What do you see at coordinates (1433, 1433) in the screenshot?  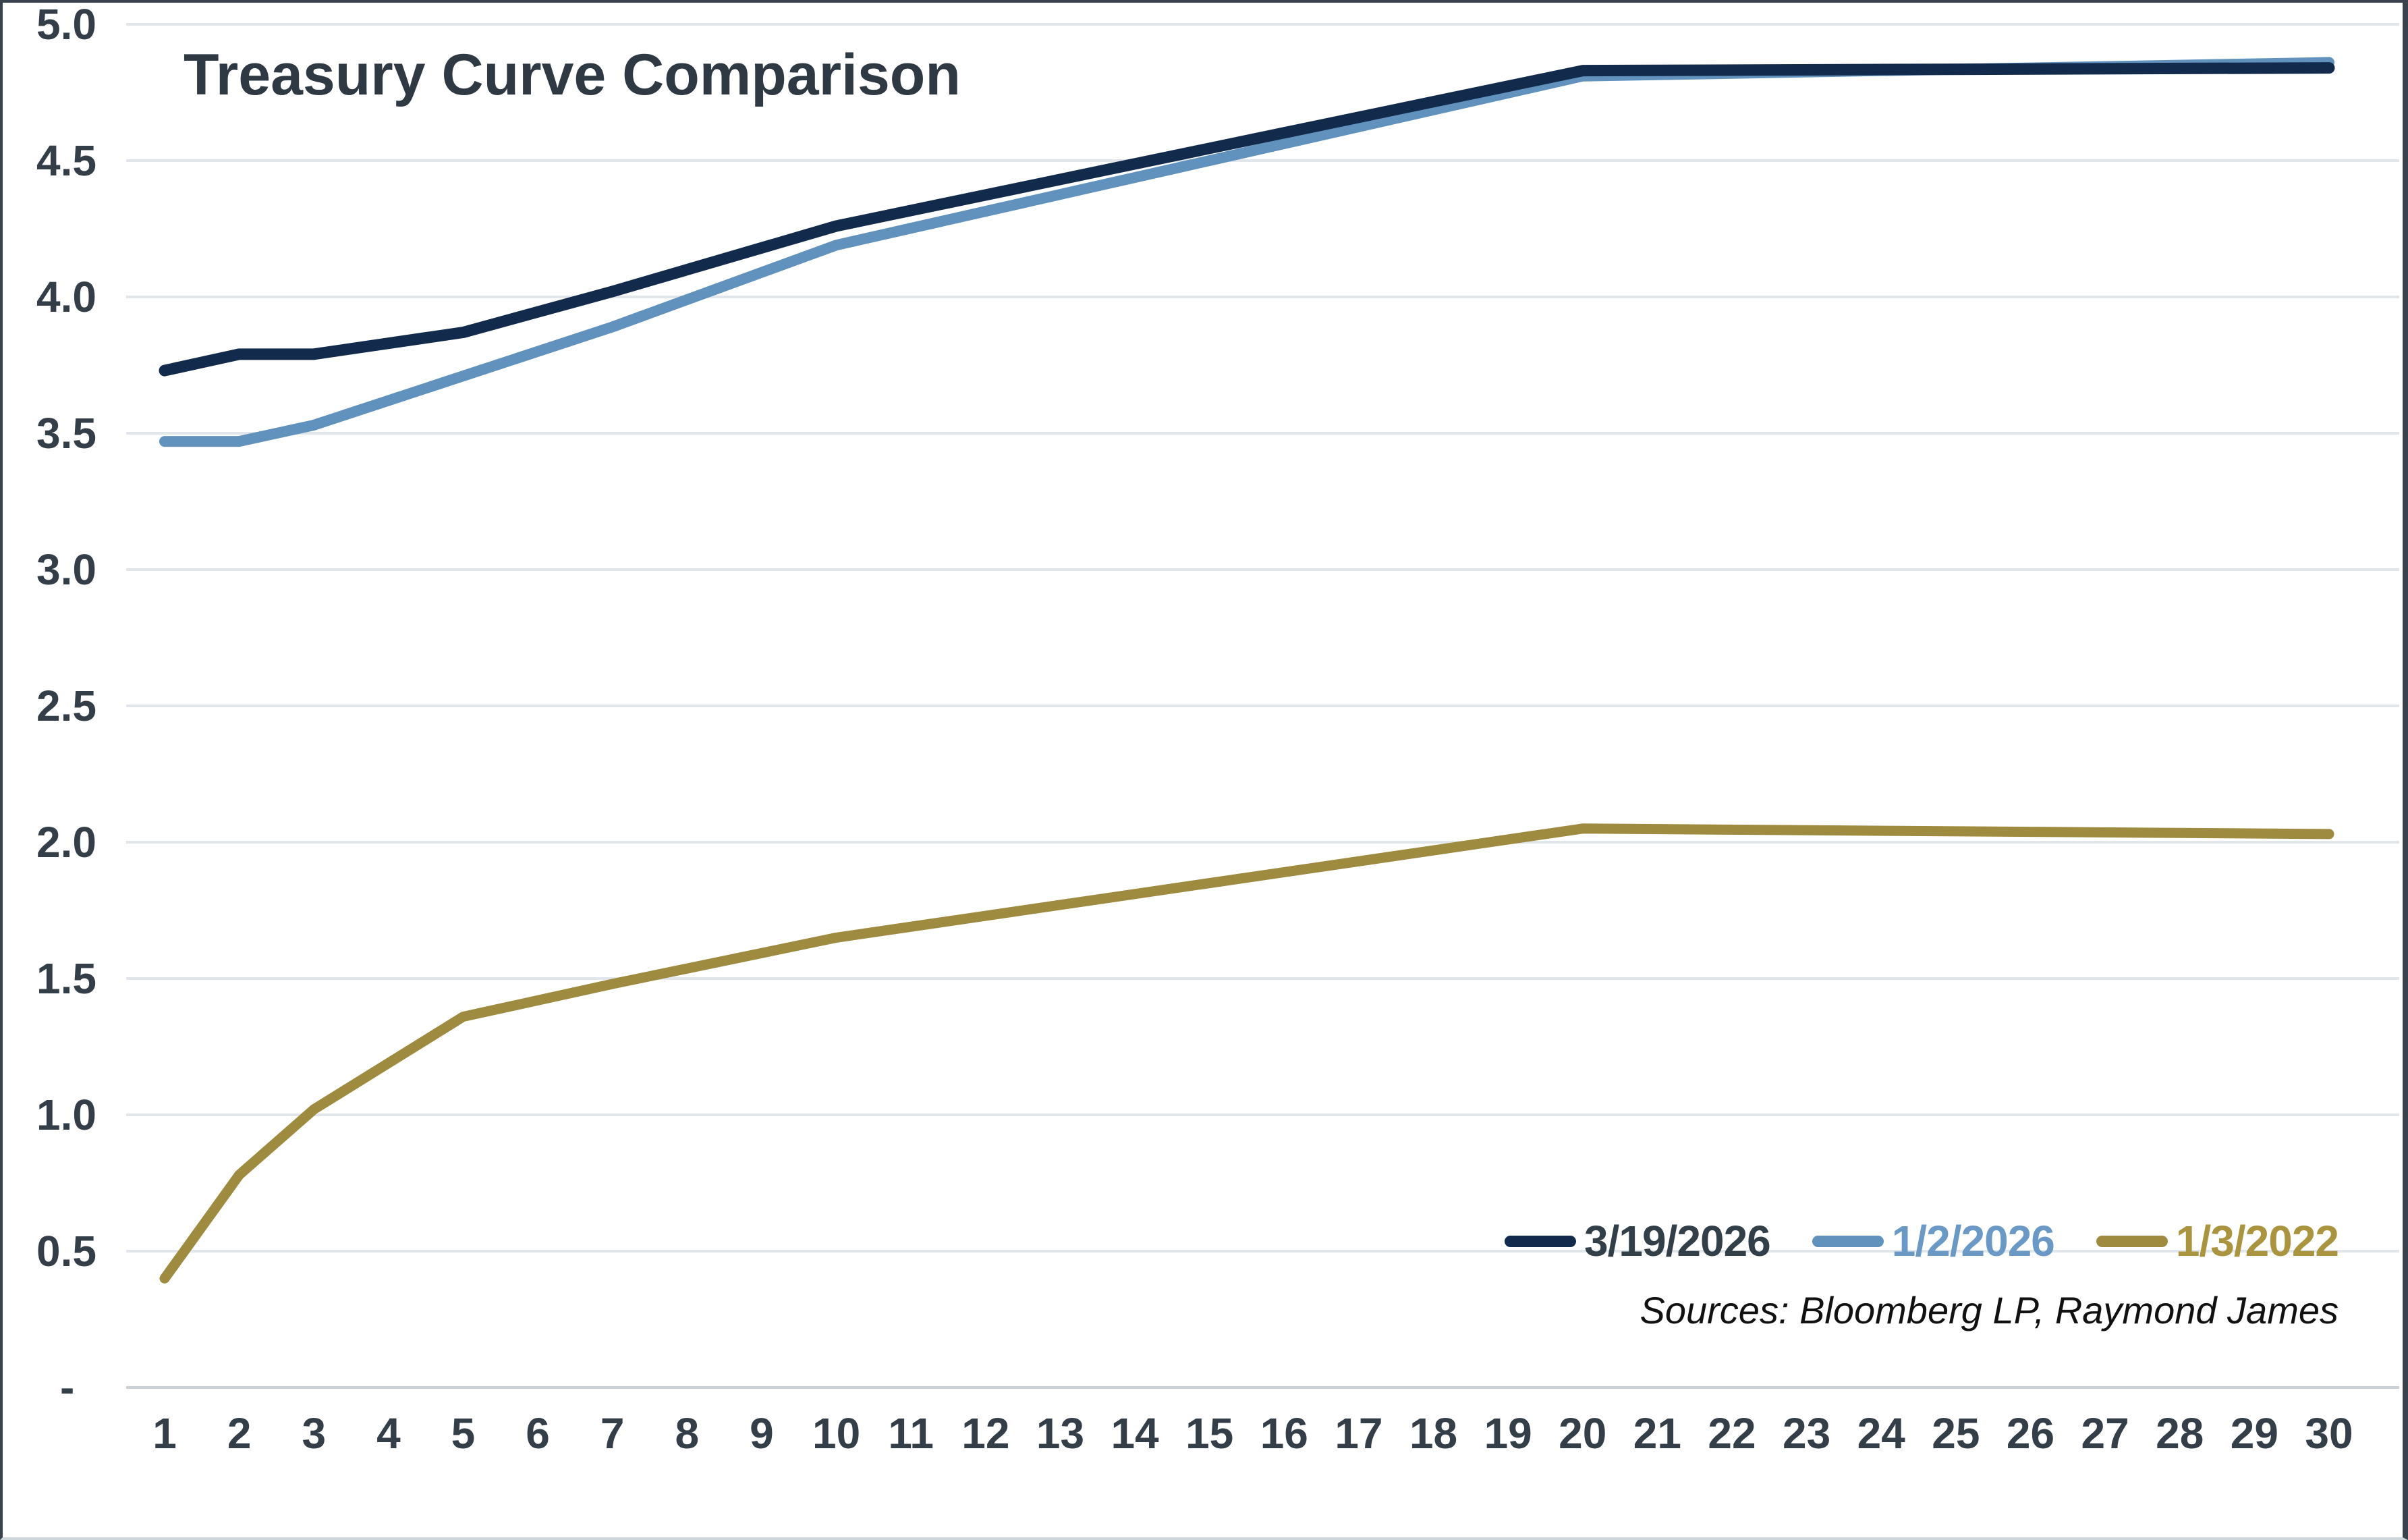 I see `x-axis-label: 18` at bounding box center [1433, 1433].